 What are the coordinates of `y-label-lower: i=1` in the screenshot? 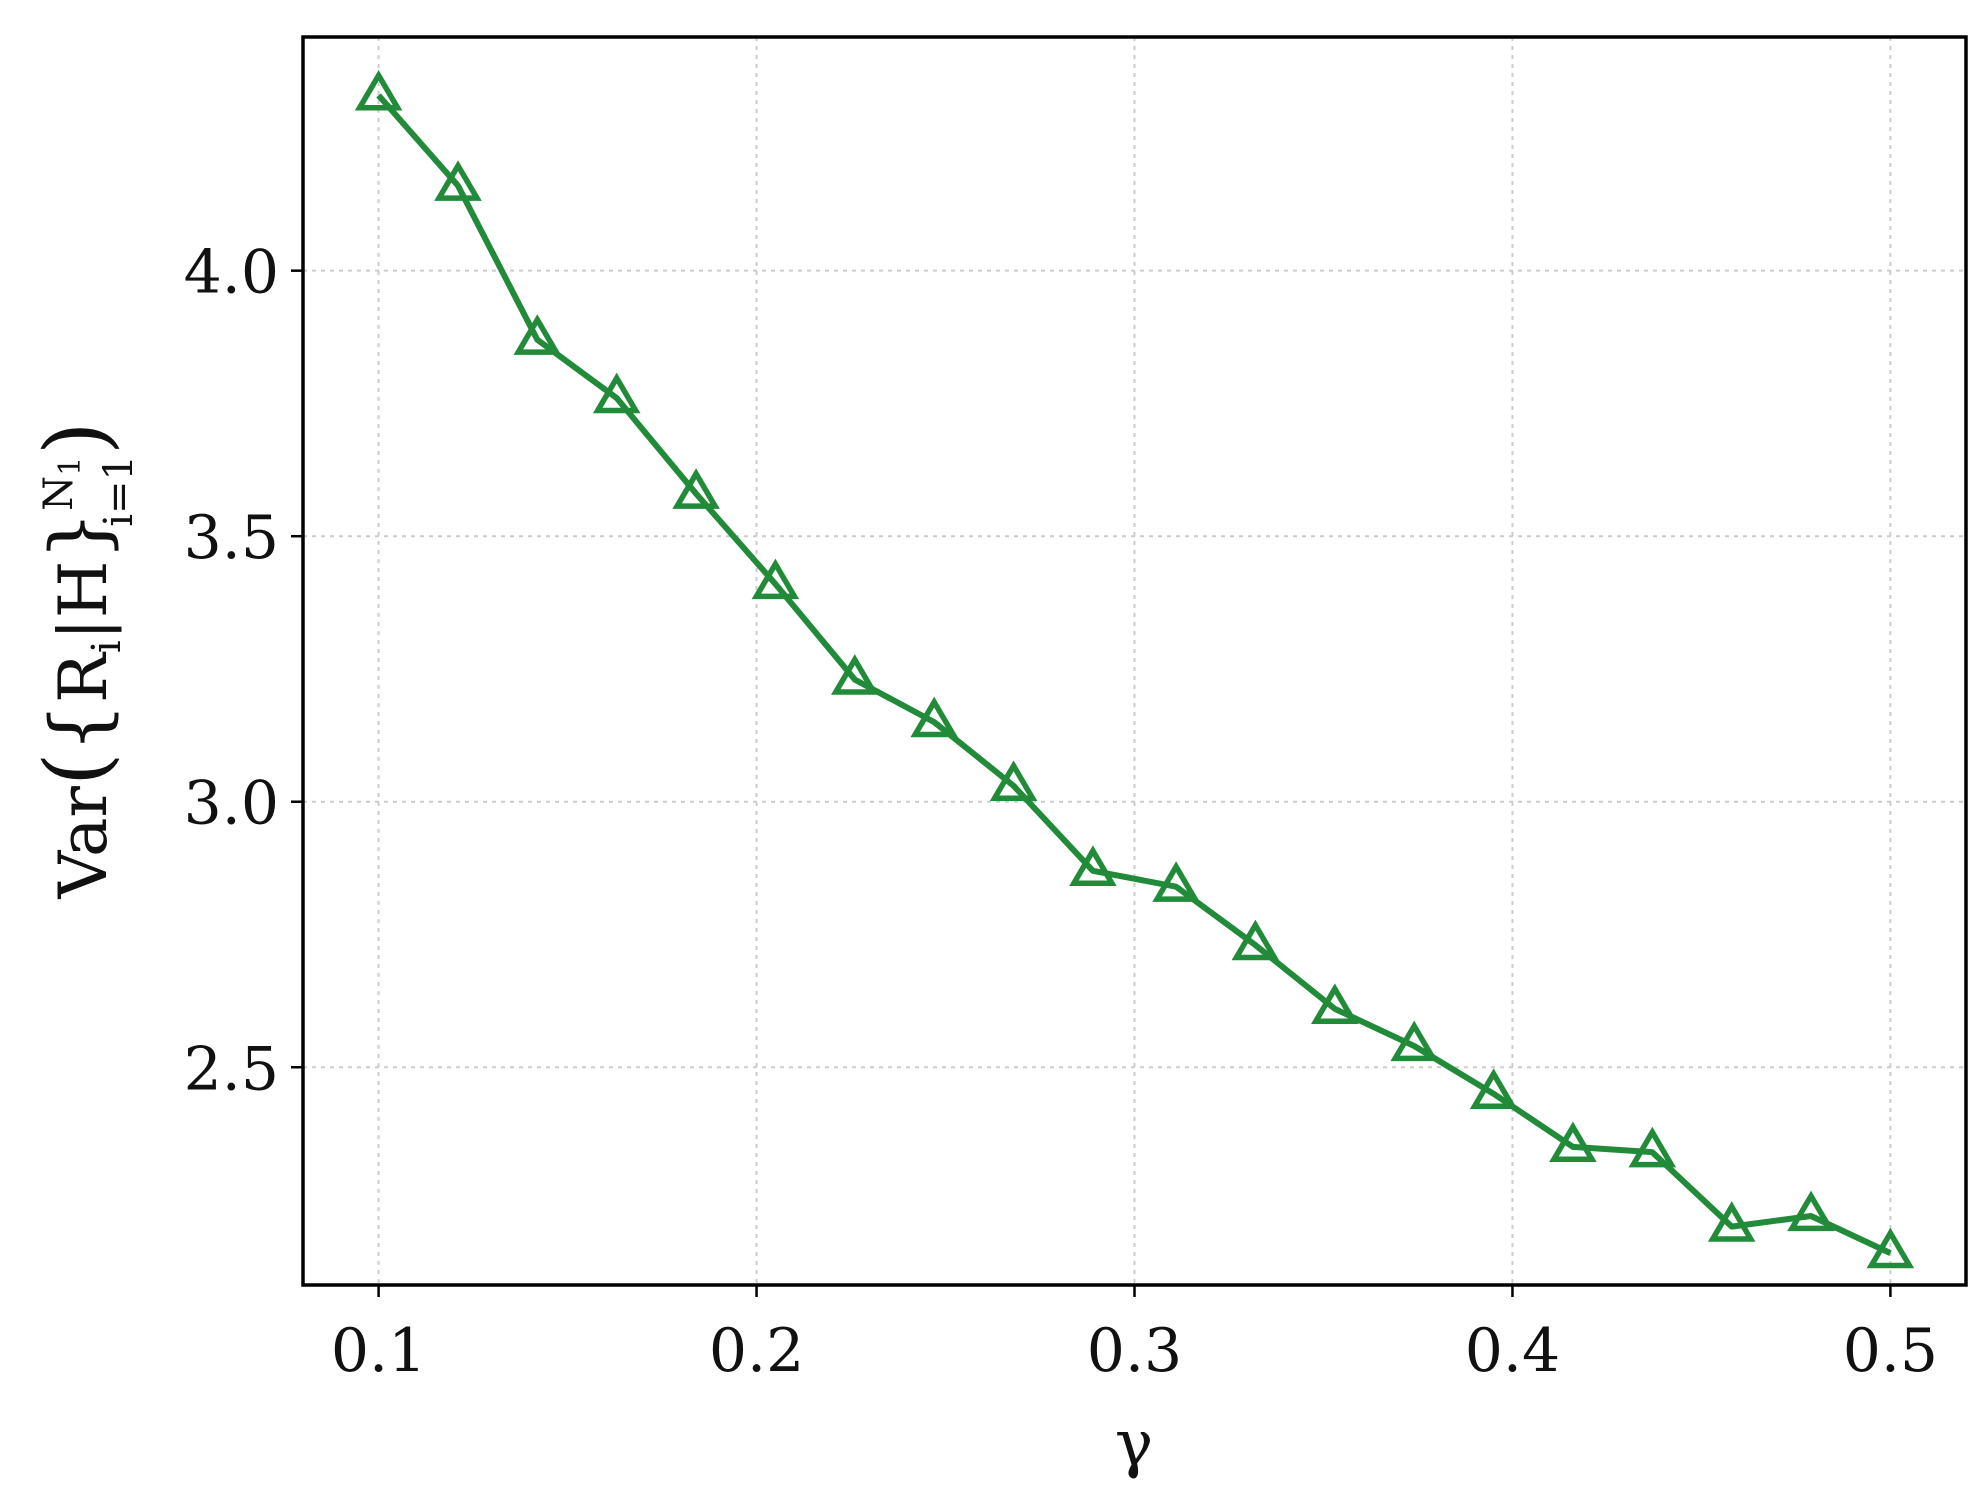 It's located at (119, 491).